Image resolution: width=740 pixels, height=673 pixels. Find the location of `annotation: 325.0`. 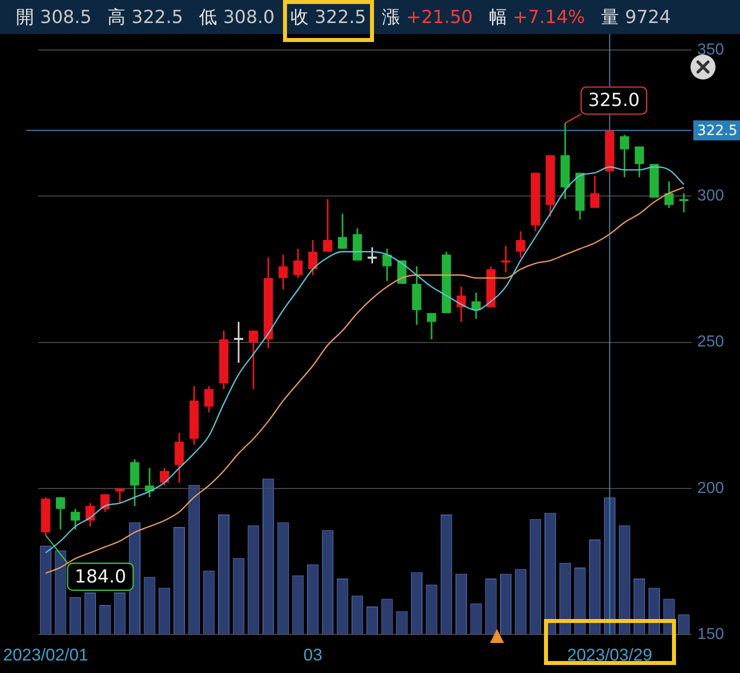

annotation: 325.0 is located at coordinates (614, 101).